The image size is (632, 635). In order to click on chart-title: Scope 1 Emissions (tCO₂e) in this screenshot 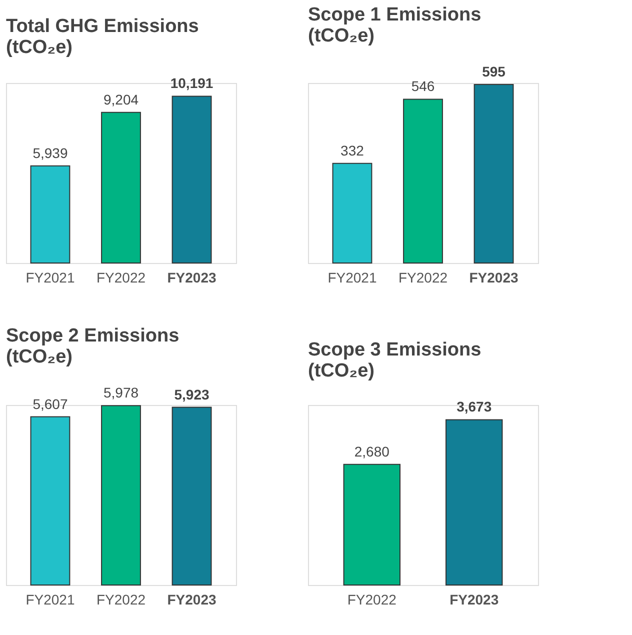, I will do `click(395, 25)`.